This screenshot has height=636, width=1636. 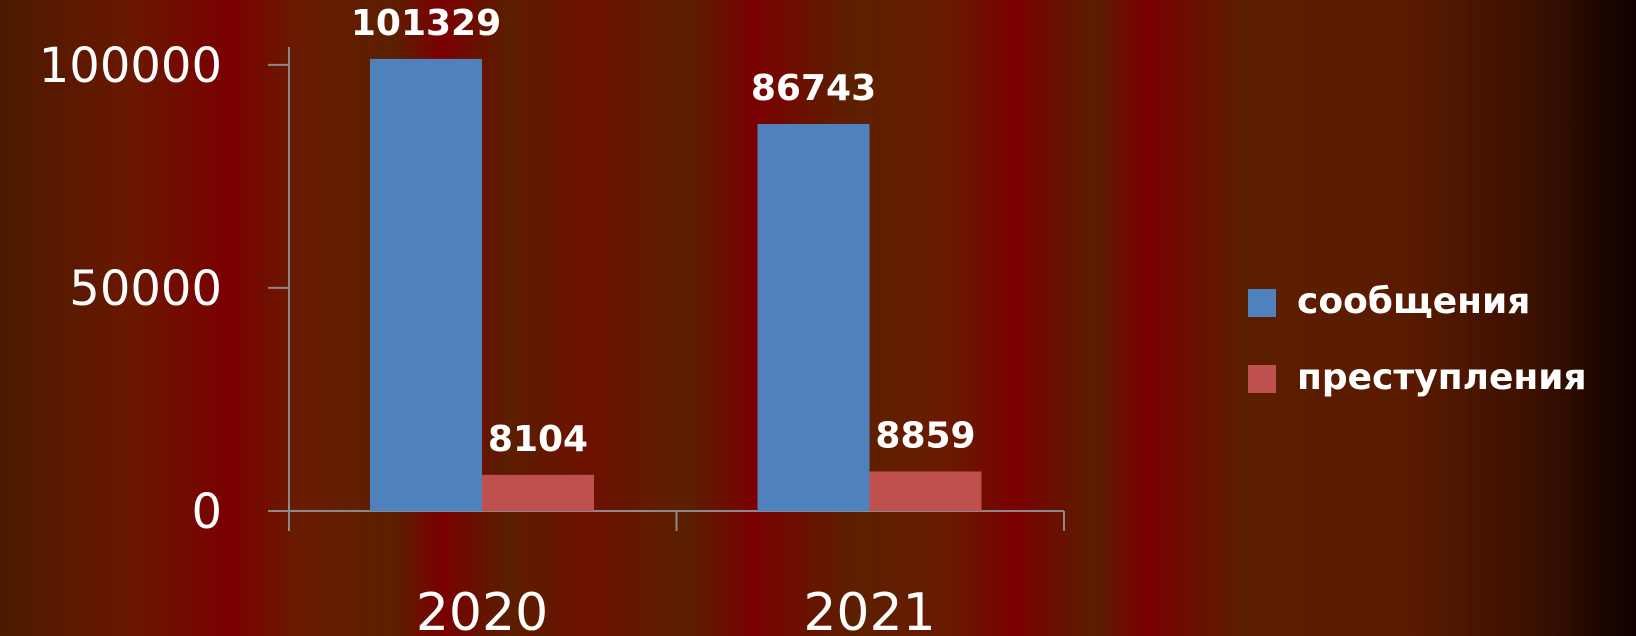 I want to click on data-label: 8859, so click(x=925, y=435).